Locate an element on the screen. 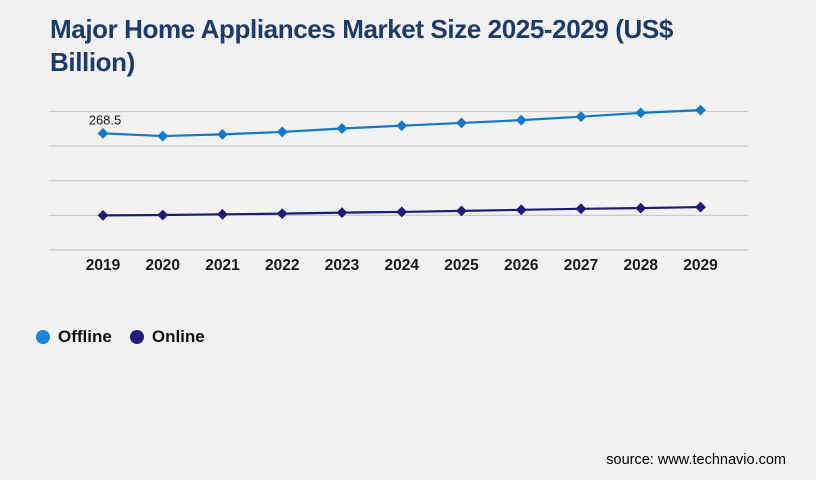 This screenshot has height=480, width=816. x-axis-label-2025: 2025 is located at coordinates (461, 265).